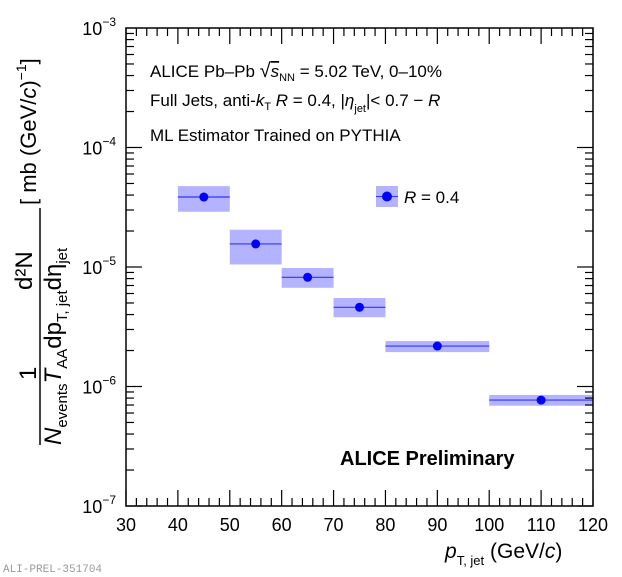 The image size is (622, 577). What do you see at coordinates (362, 525) in the screenshot?
I see `x-tick-labels: 30 40 50 60 70 80 90 100 110 120` at bounding box center [362, 525].